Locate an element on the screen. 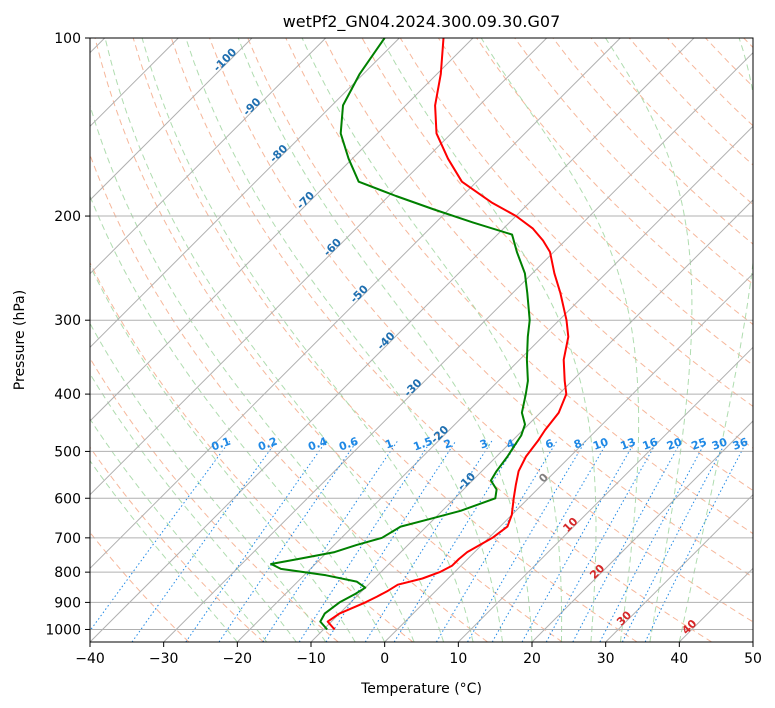 The image size is (775, 708). mixing-ratio-label: 36 is located at coordinates (740, 444).